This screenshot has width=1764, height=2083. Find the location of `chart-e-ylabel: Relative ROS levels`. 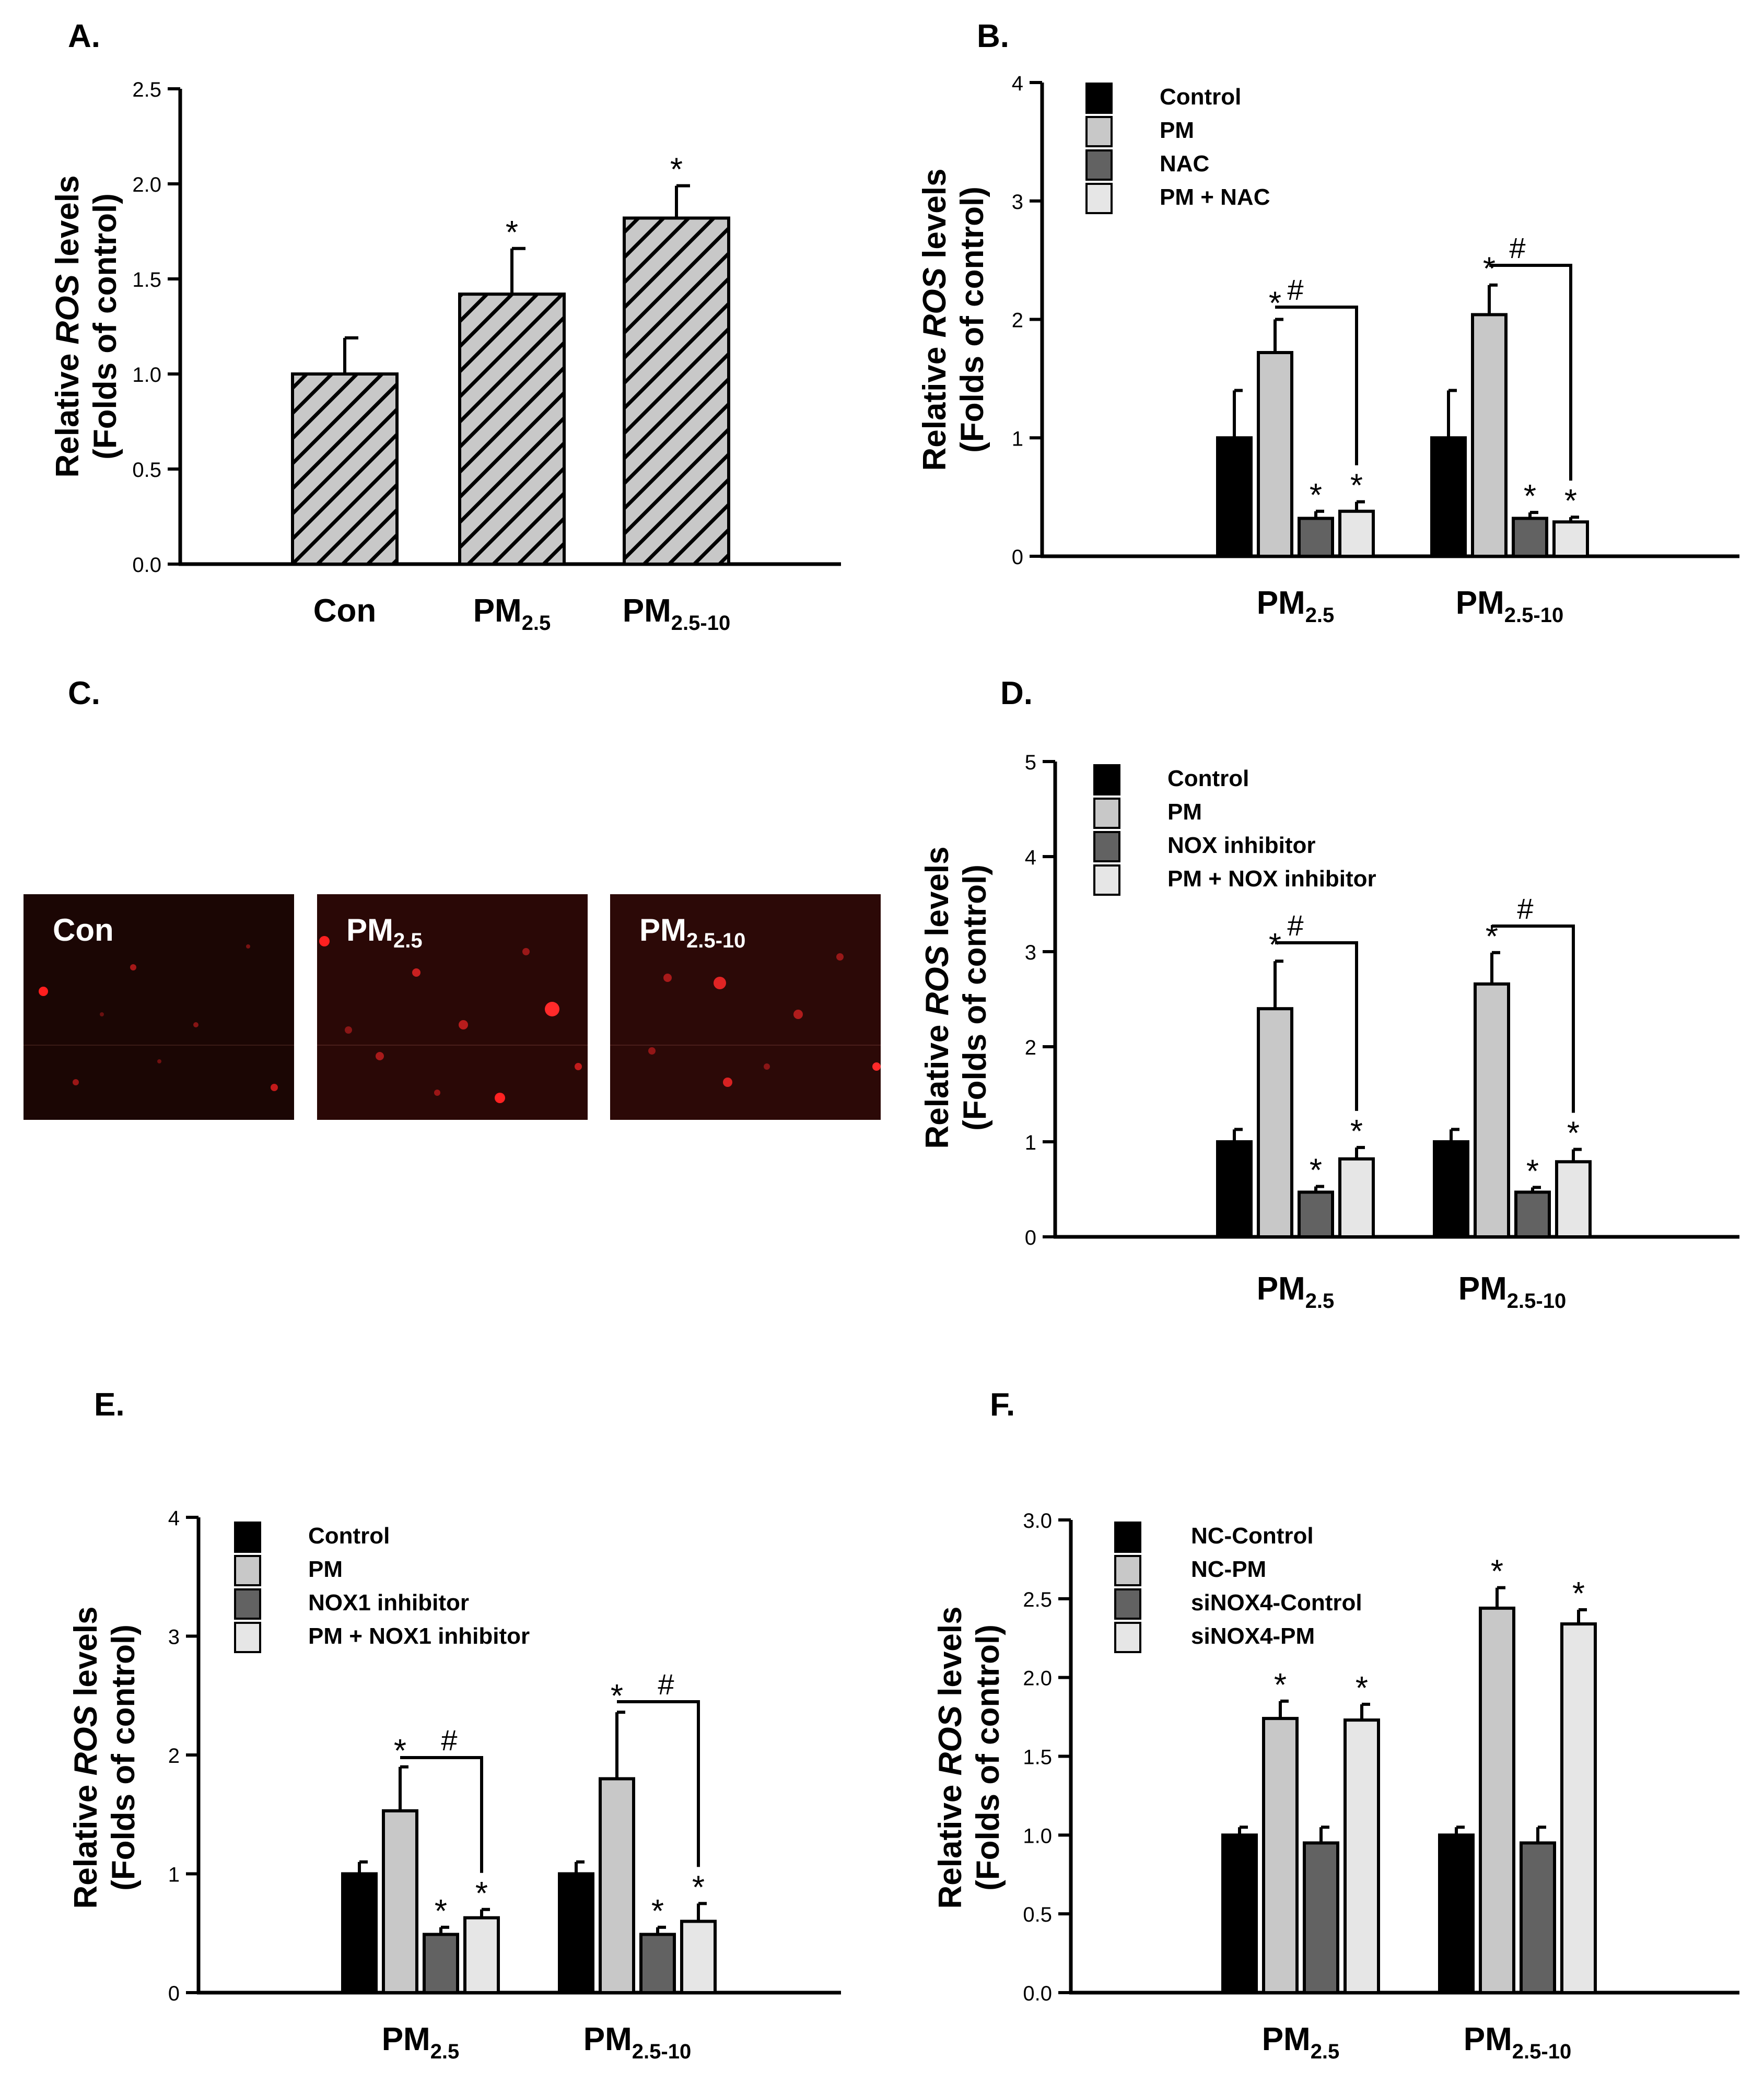

chart-e-ylabel: Relative ROS levels is located at coordinates (86, 1758).